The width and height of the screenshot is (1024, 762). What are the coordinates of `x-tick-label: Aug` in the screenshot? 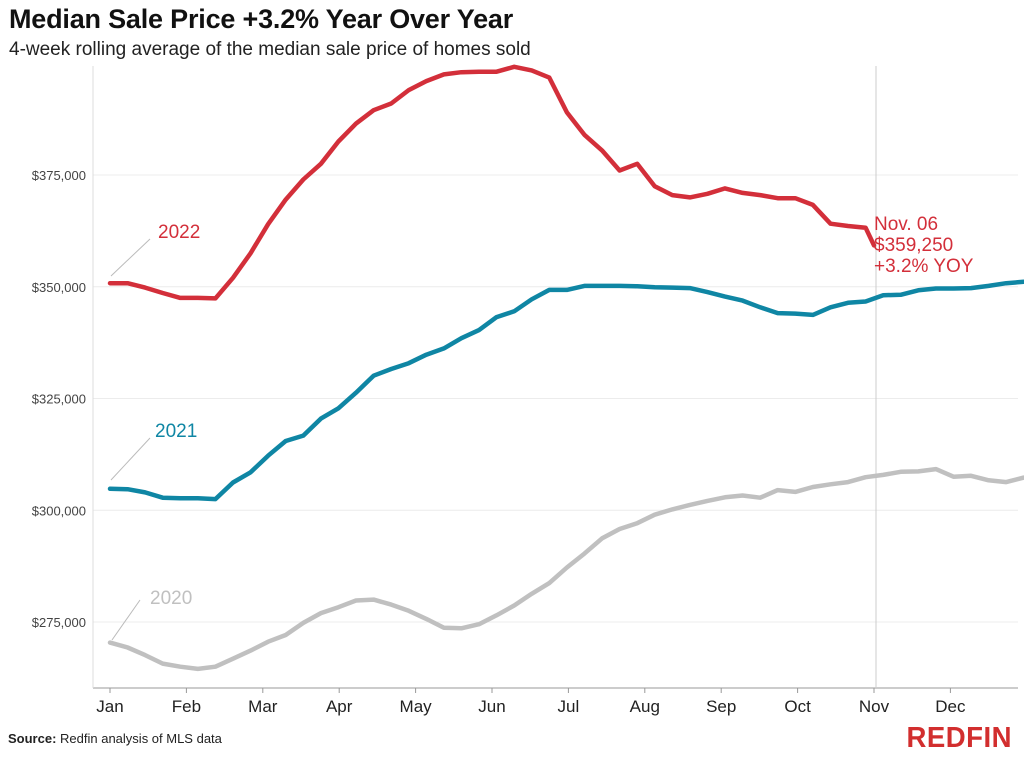 It's located at (645, 706).